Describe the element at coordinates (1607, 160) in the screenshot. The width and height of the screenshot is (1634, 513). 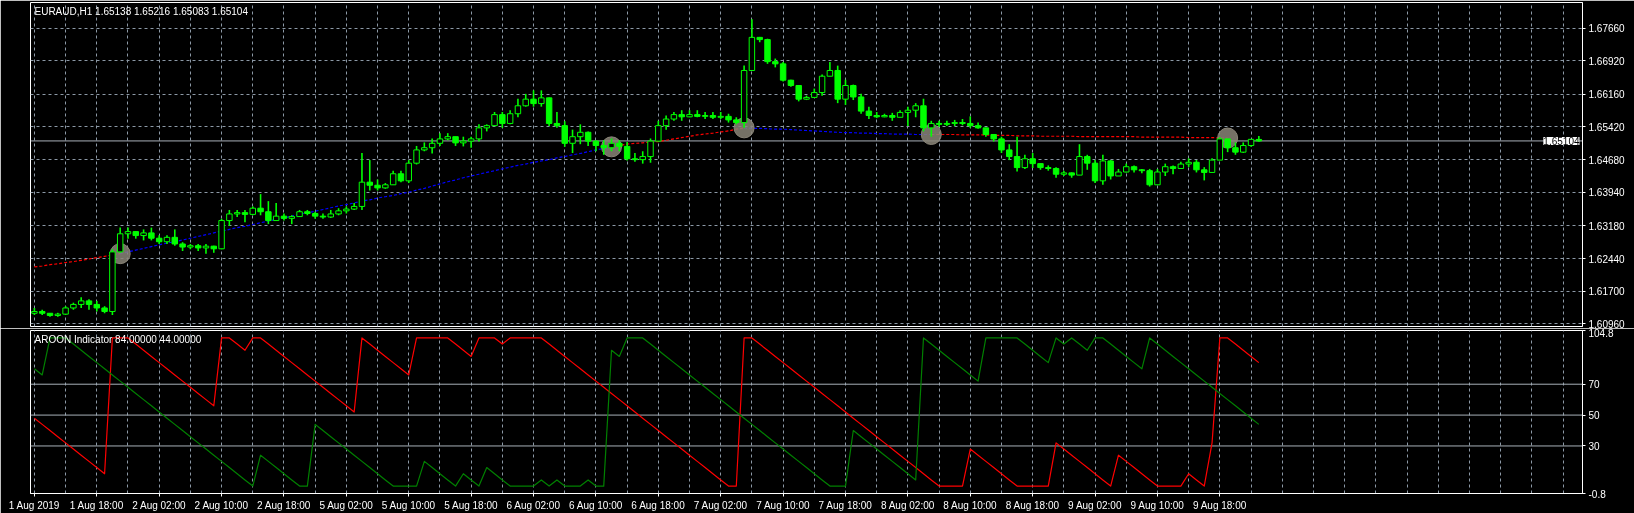
I see `y-tick-label: 1.64680` at that location.